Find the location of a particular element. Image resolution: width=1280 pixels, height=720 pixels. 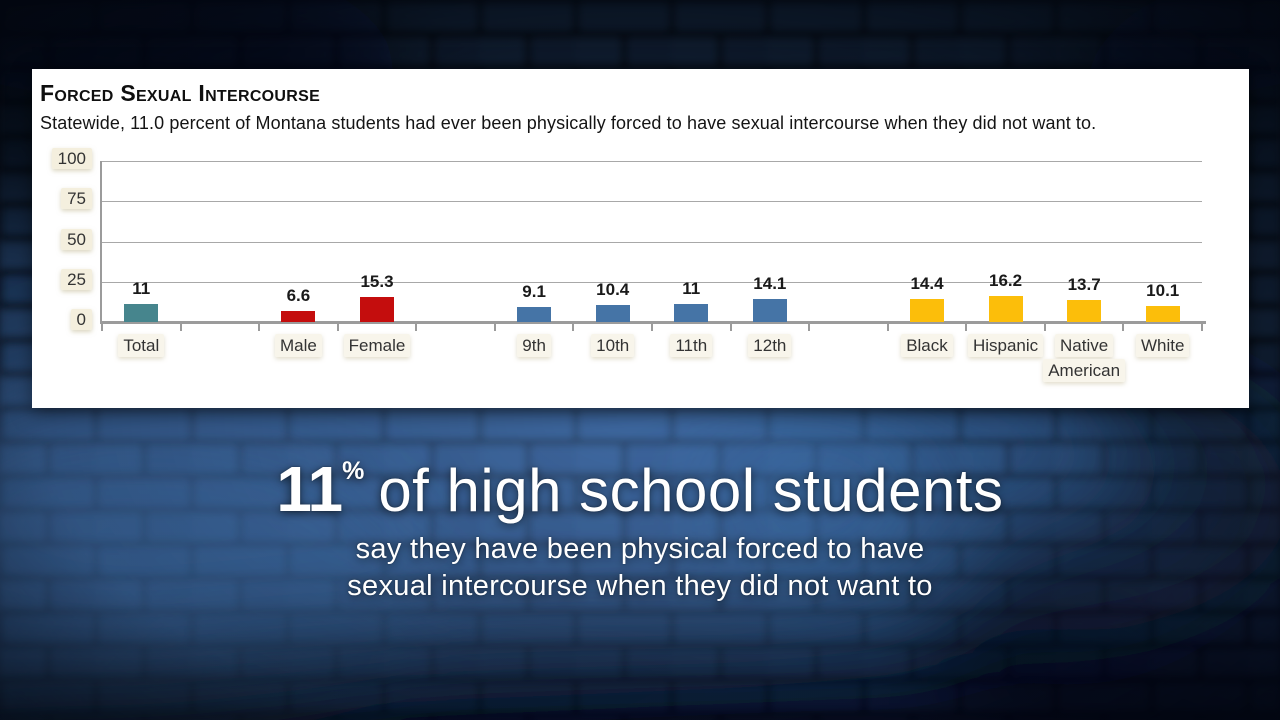

category-label-text: Male is located at coordinates (298, 345).